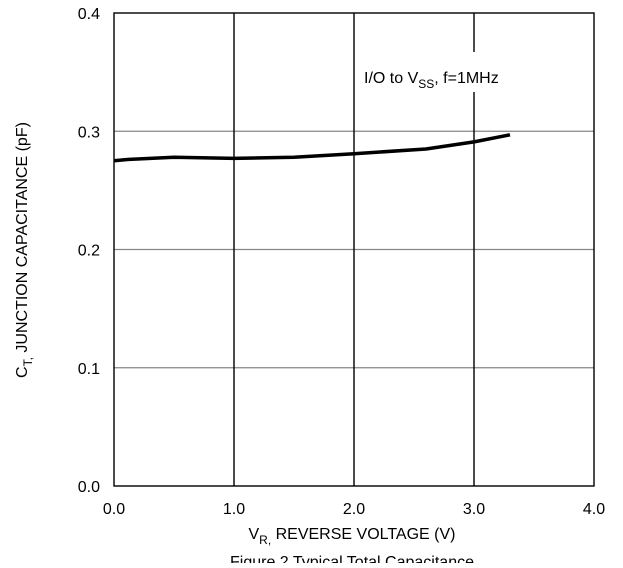  What do you see at coordinates (28, 361) in the screenshot?
I see `y-axis-title-subscript: T,` at bounding box center [28, 361].